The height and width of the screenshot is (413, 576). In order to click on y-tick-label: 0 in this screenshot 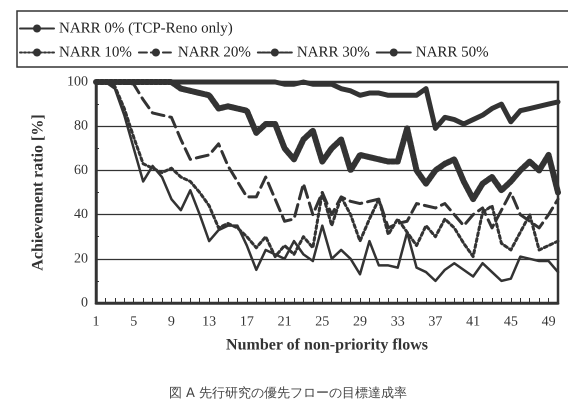, I will do `click(84, 303)`.